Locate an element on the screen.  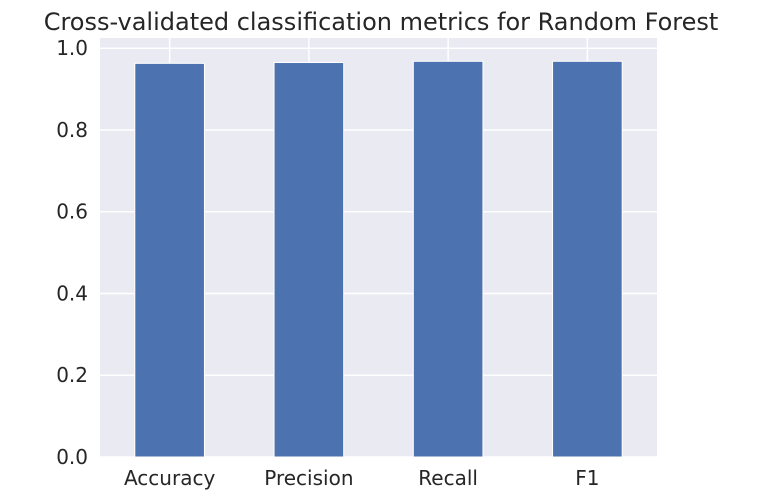
y-tick-label: 1.0 is located at coordinates (72, 48).